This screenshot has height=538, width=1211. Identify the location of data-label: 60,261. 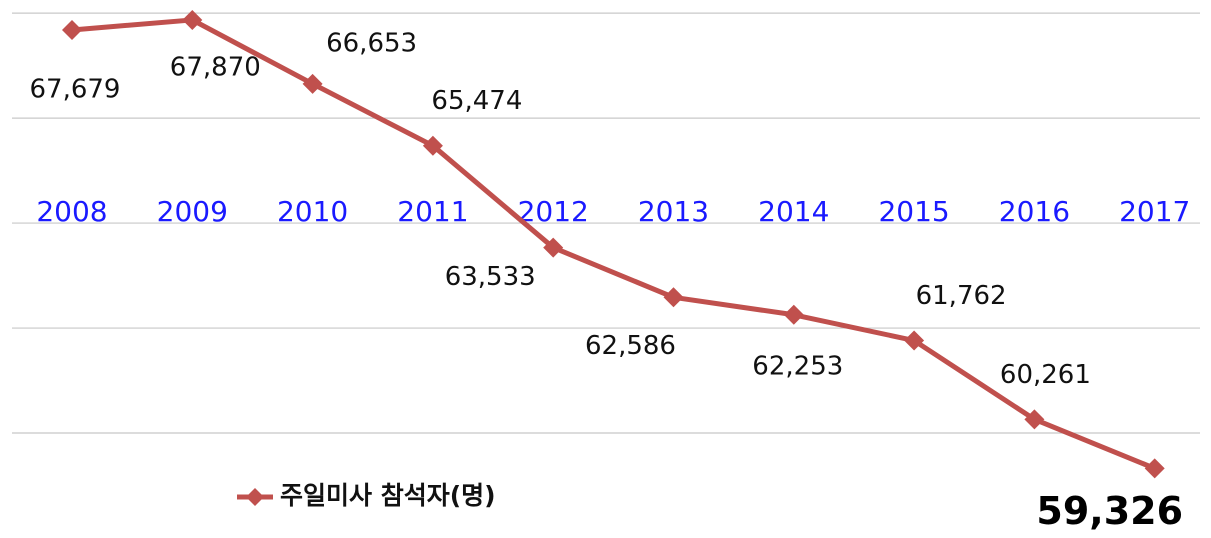
(1045, 375).